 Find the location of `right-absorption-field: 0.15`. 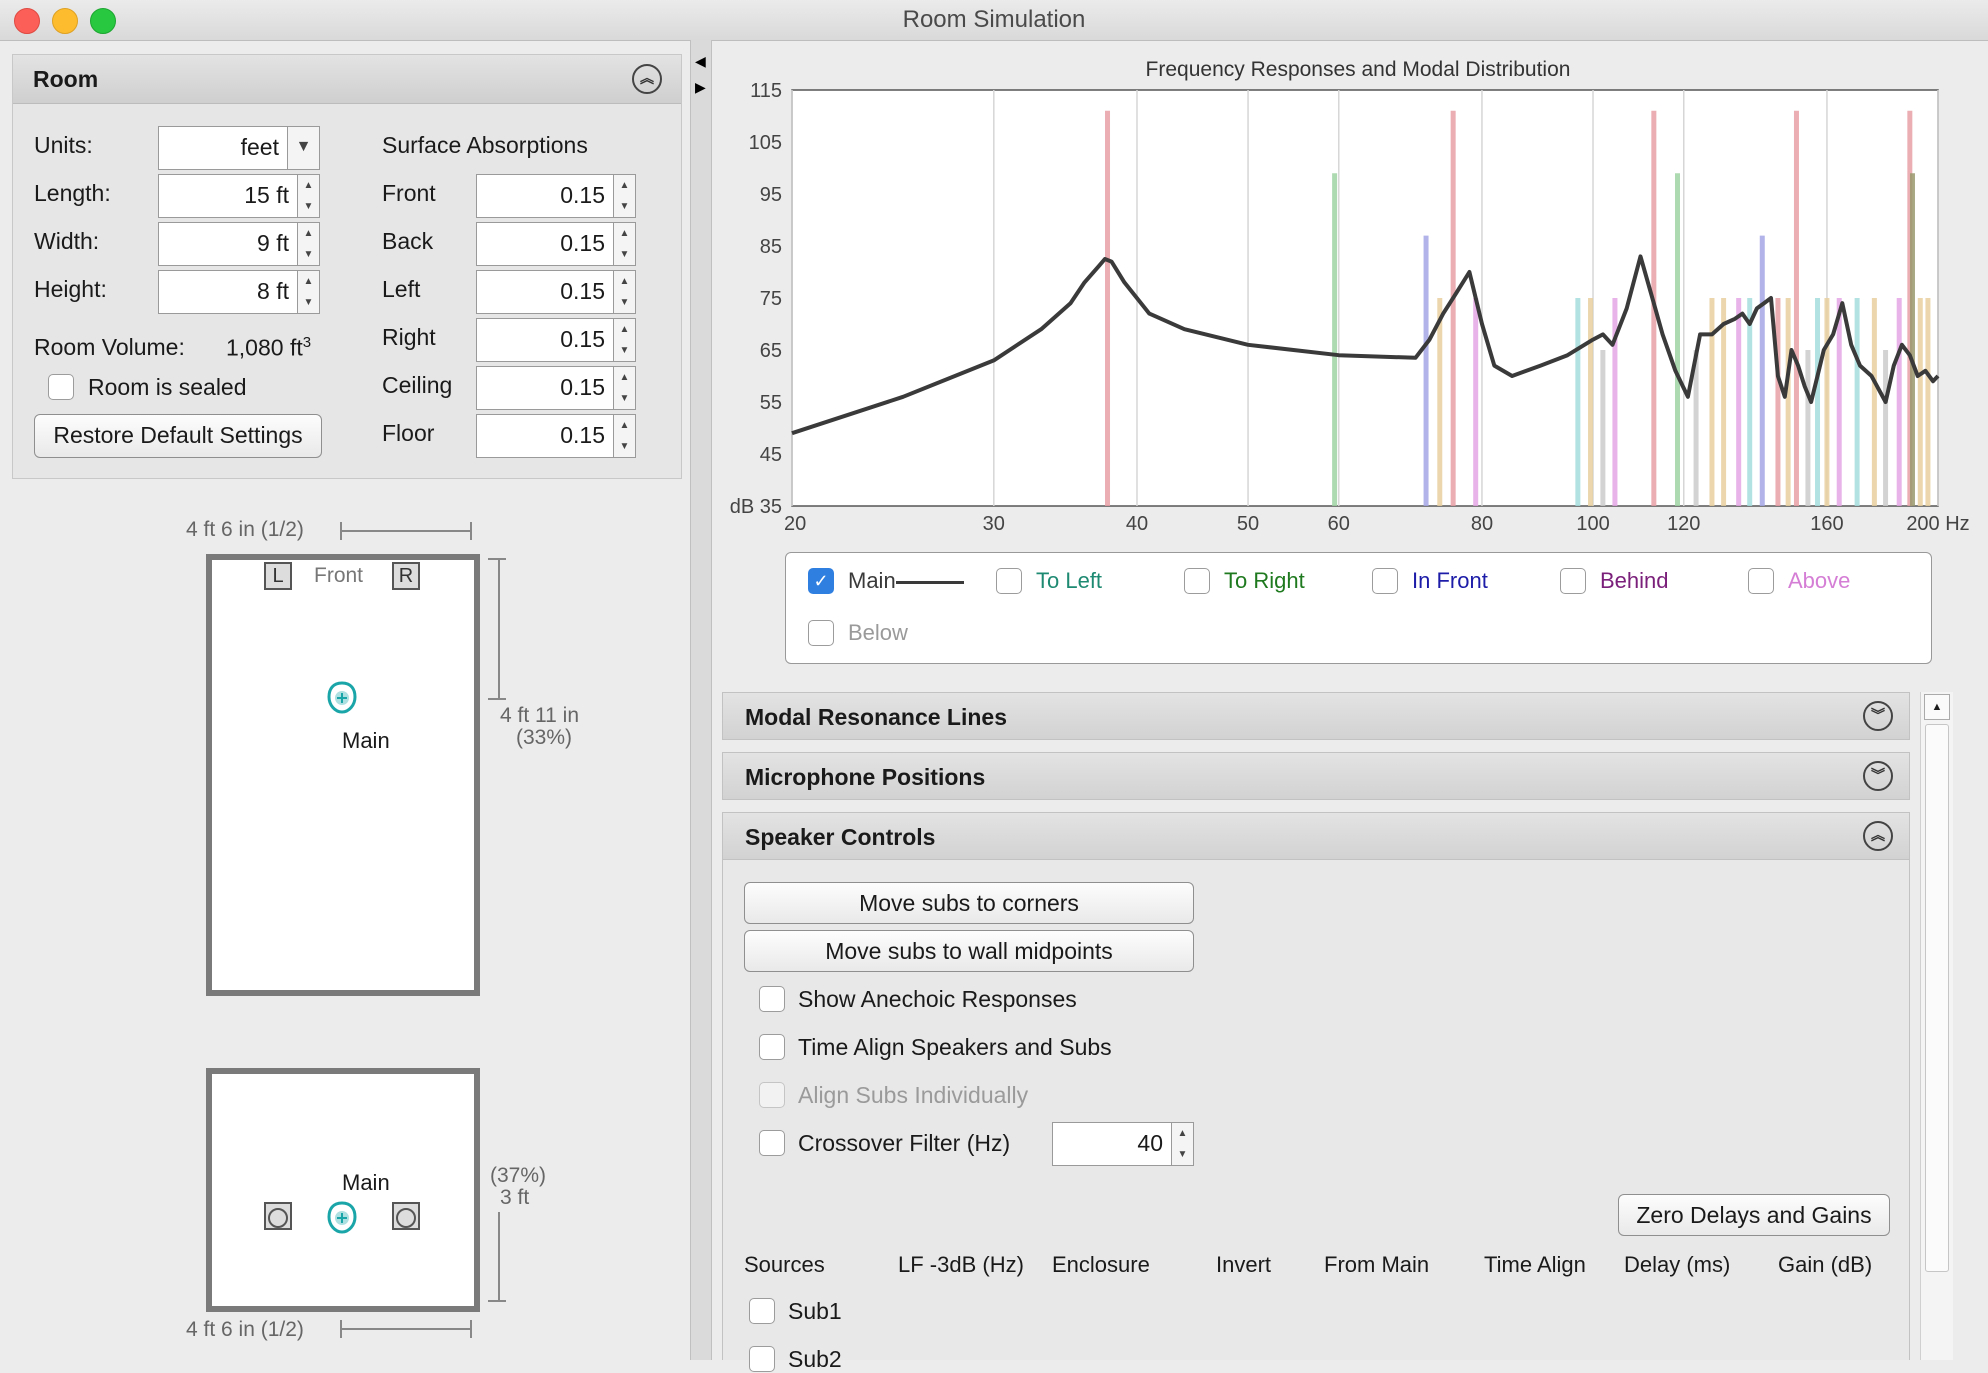

right-absorption-field: 0.15 is located at coordinates (545, 340).